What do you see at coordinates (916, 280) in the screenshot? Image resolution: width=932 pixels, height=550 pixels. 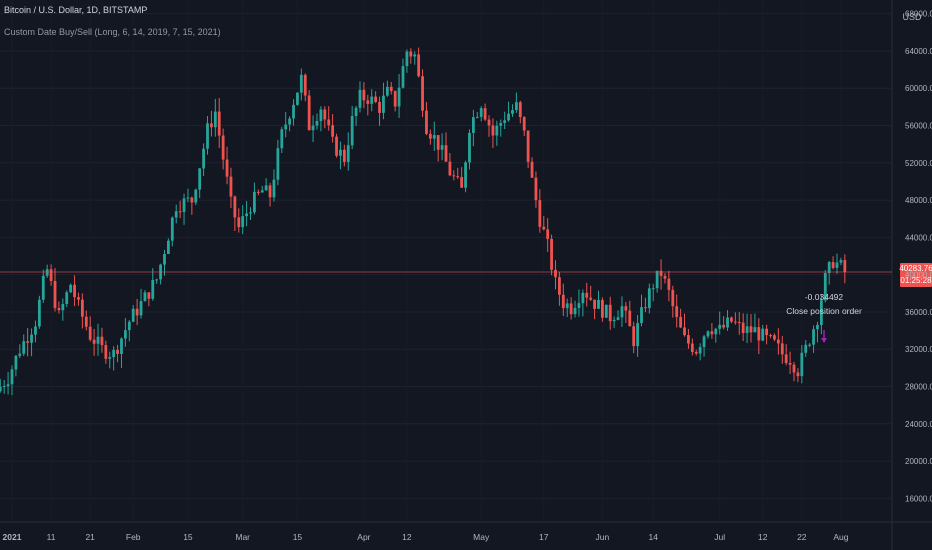 I see `countdown-timer: 01:25:28` at bounding box center [916, 280].